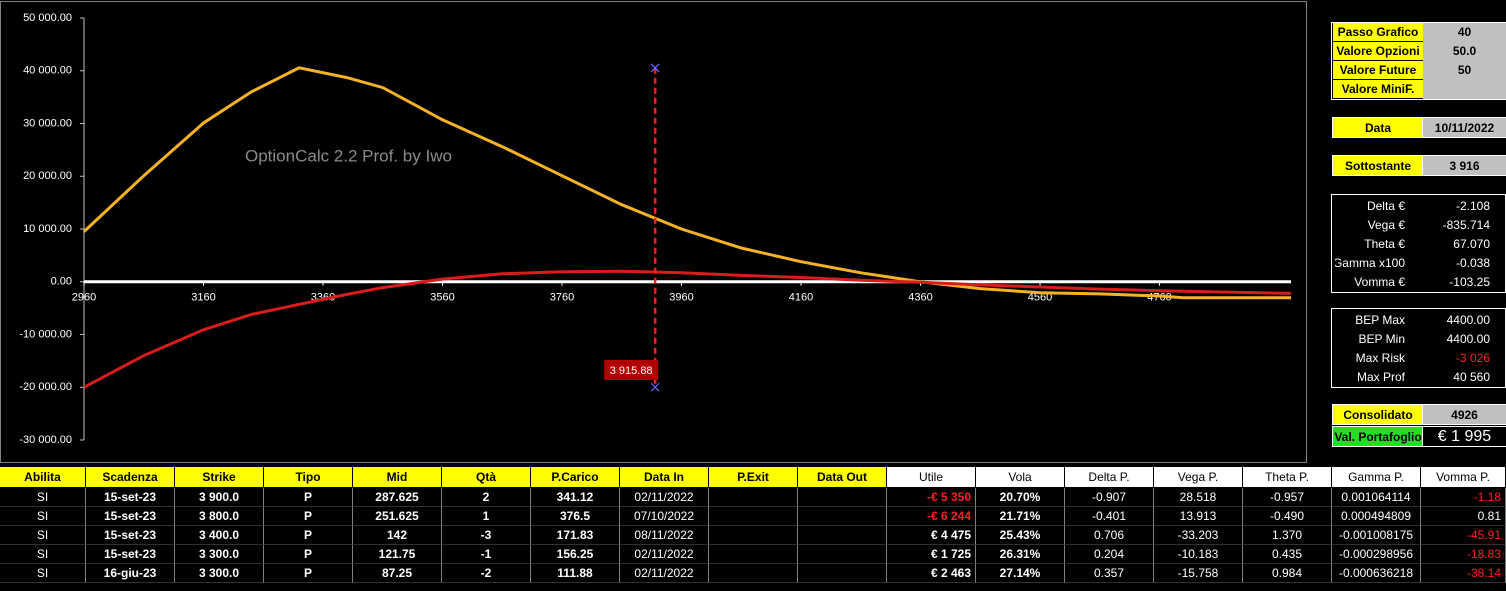 The height and width of the screenshot is (591, 1506). Describe the element at coordinates (1378, 436) in the screenshot. I see `field-label: Val. Portafoglio` at that location.